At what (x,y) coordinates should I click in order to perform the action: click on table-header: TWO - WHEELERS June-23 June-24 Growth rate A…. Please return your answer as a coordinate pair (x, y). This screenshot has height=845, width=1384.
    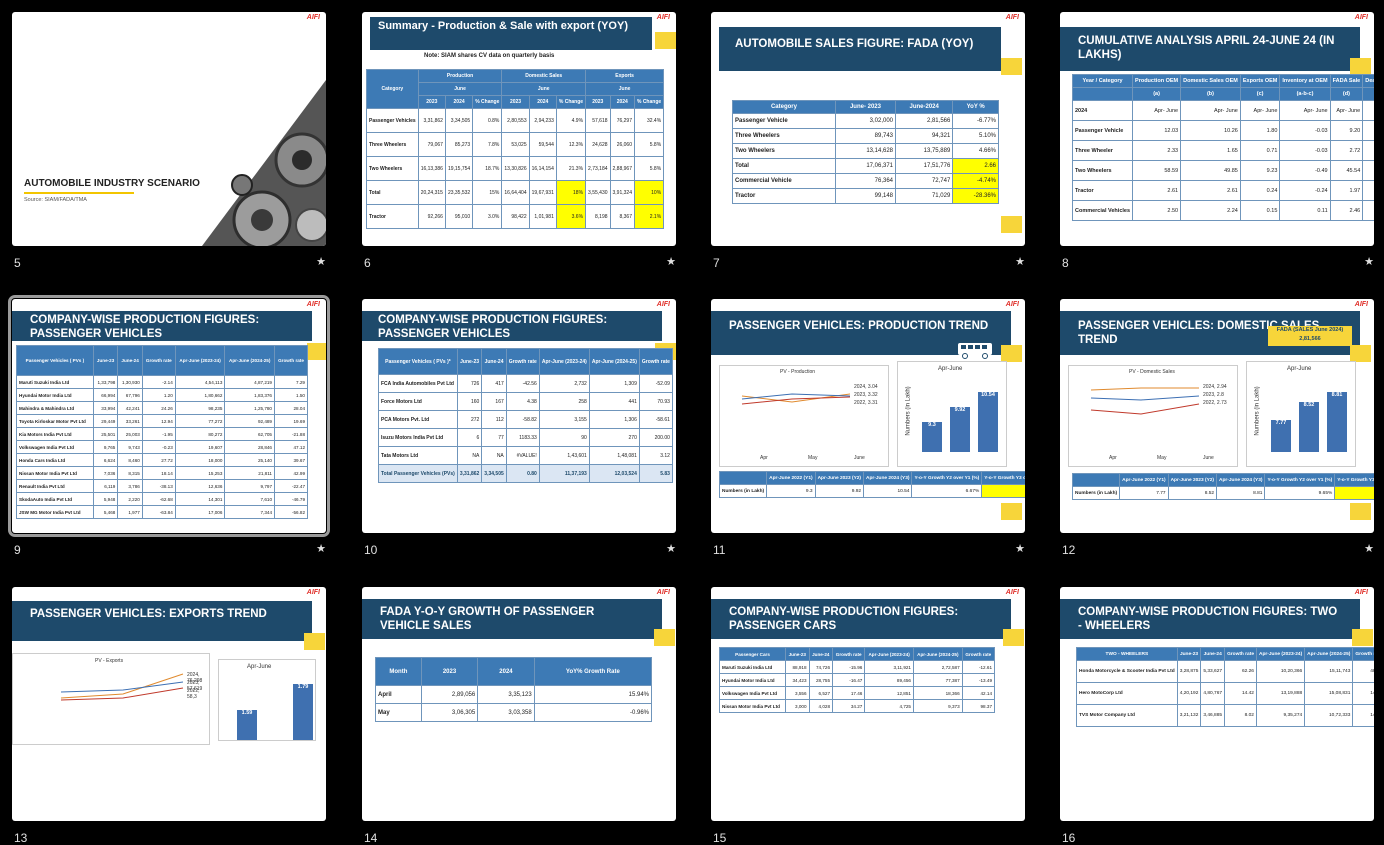
    Looking at the image, I should click on (1225, 654).